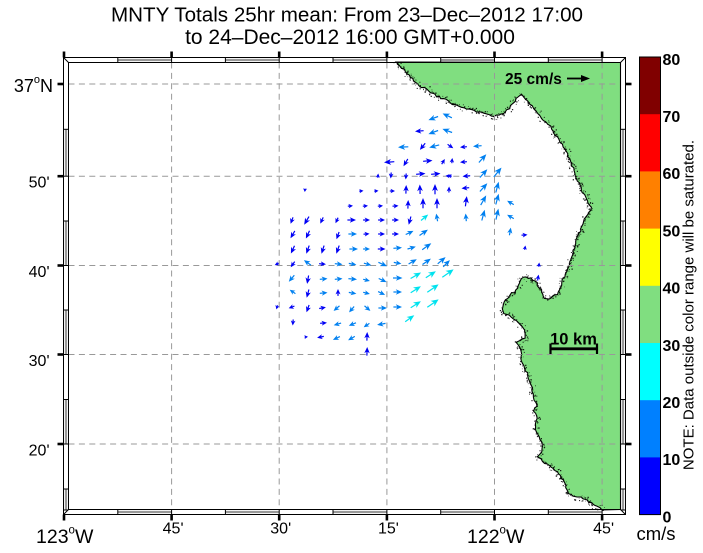  I want to click on svg-text: 80, so click(672, 60).